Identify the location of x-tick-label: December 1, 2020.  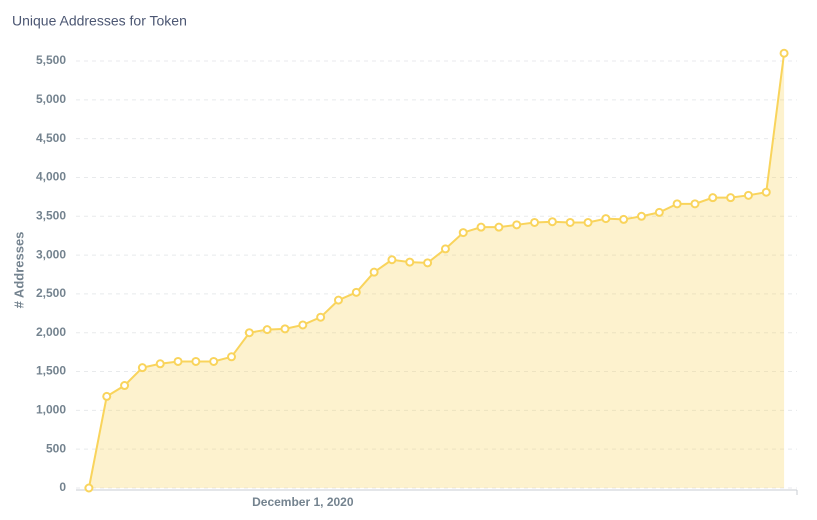
(303, 502).